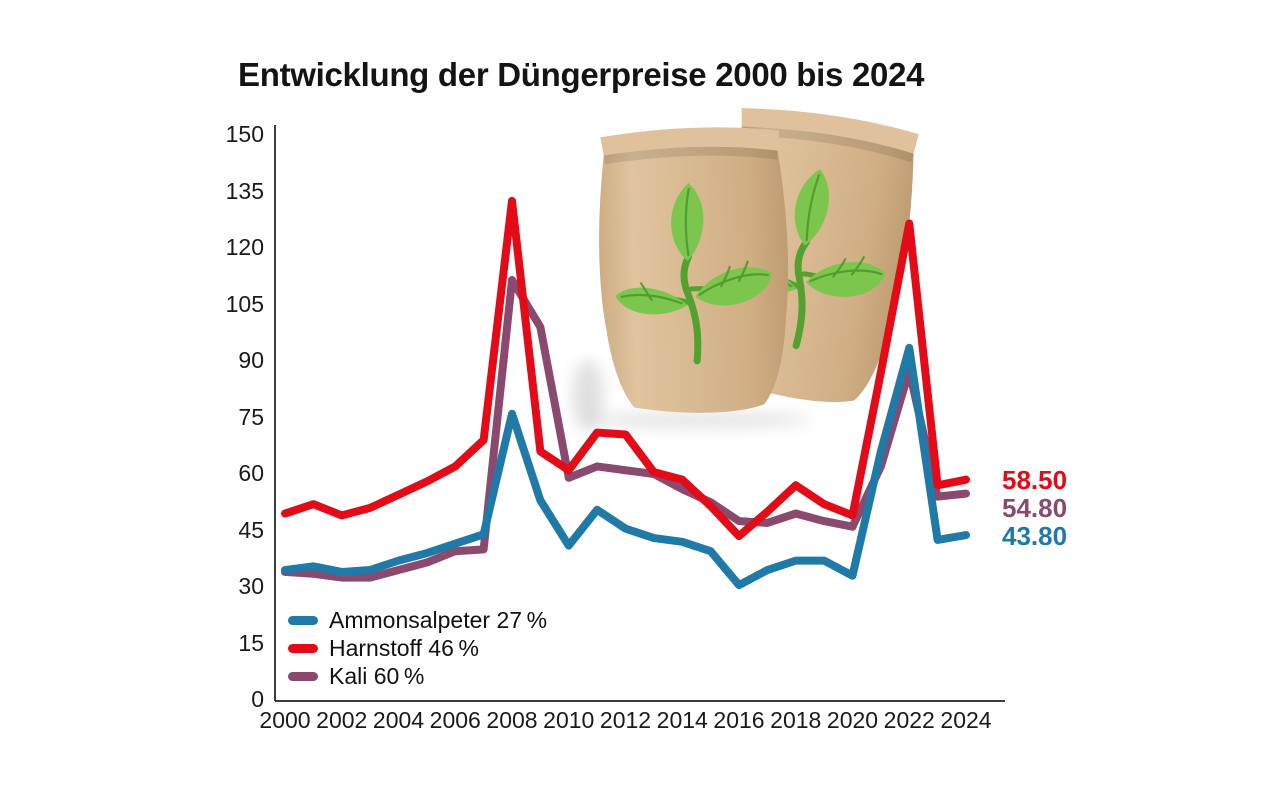  I want to click on x-tick-label: 2022, so click(909, 720).